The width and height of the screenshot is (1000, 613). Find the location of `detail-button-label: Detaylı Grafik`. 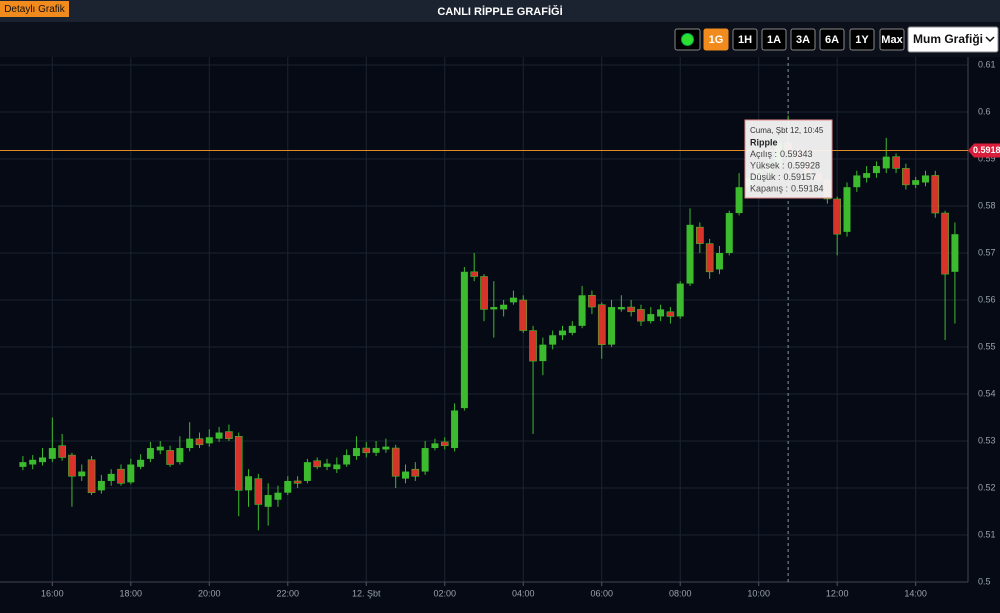

detail-button-label: Detaylı Grafik is located at coordinates (35, 9).